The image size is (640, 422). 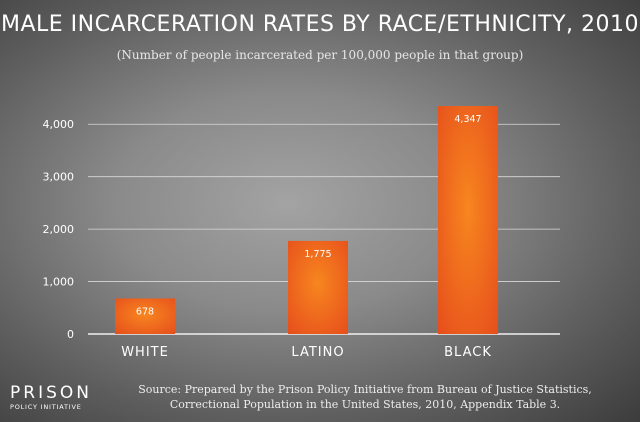 I want to click on y-tick-label: 0, so click(x=70, y=334).